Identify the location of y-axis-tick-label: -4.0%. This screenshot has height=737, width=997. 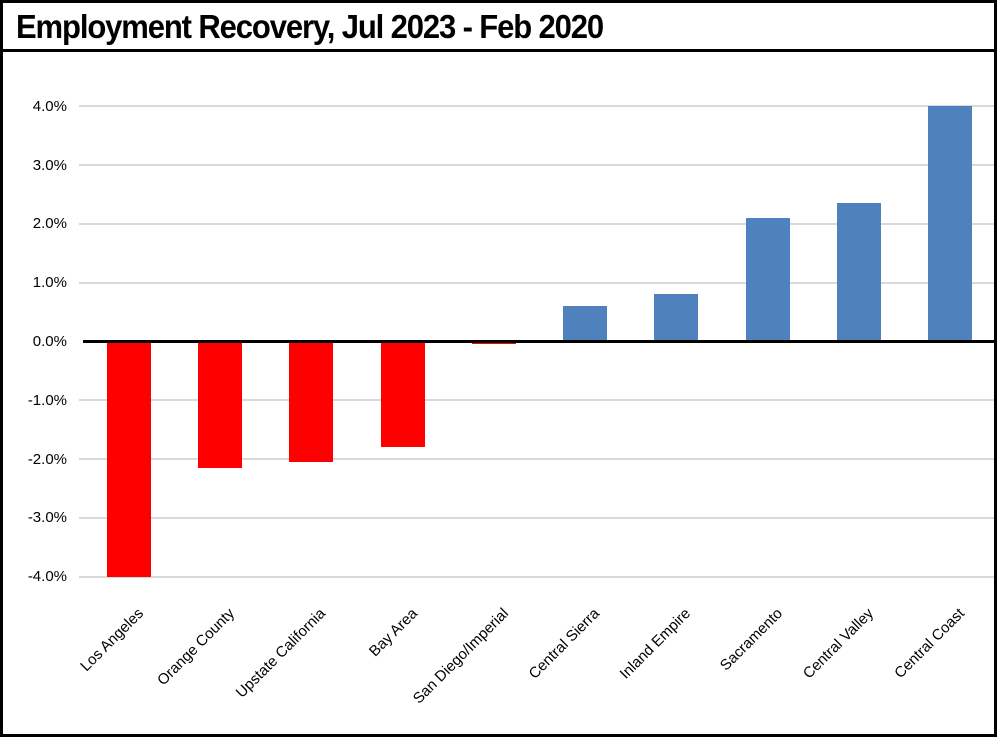
(47, 577).